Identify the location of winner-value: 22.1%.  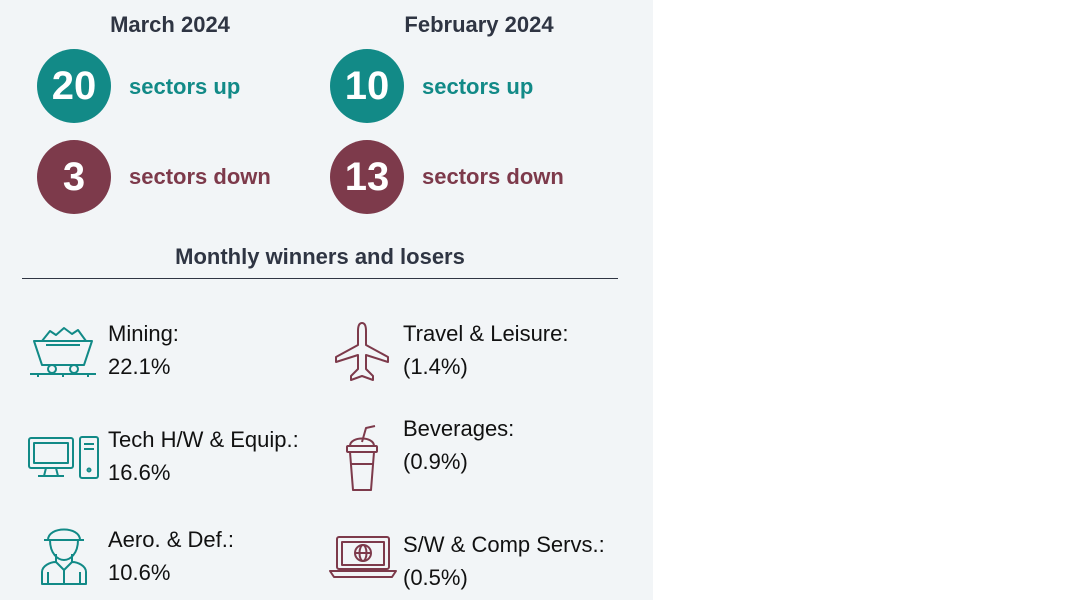
(139, 366).